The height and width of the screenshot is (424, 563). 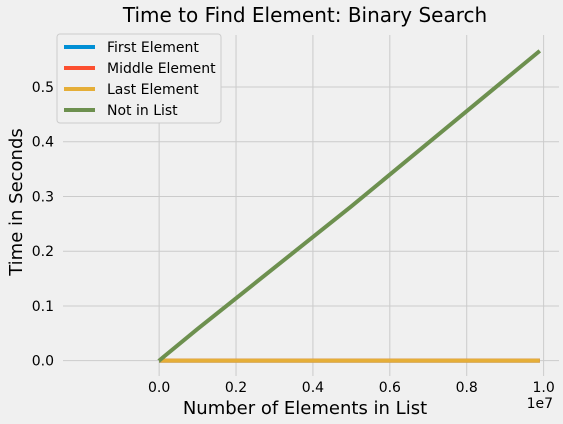 I want to click on x-tick-label: 1.0, so click(x=543, y=388).